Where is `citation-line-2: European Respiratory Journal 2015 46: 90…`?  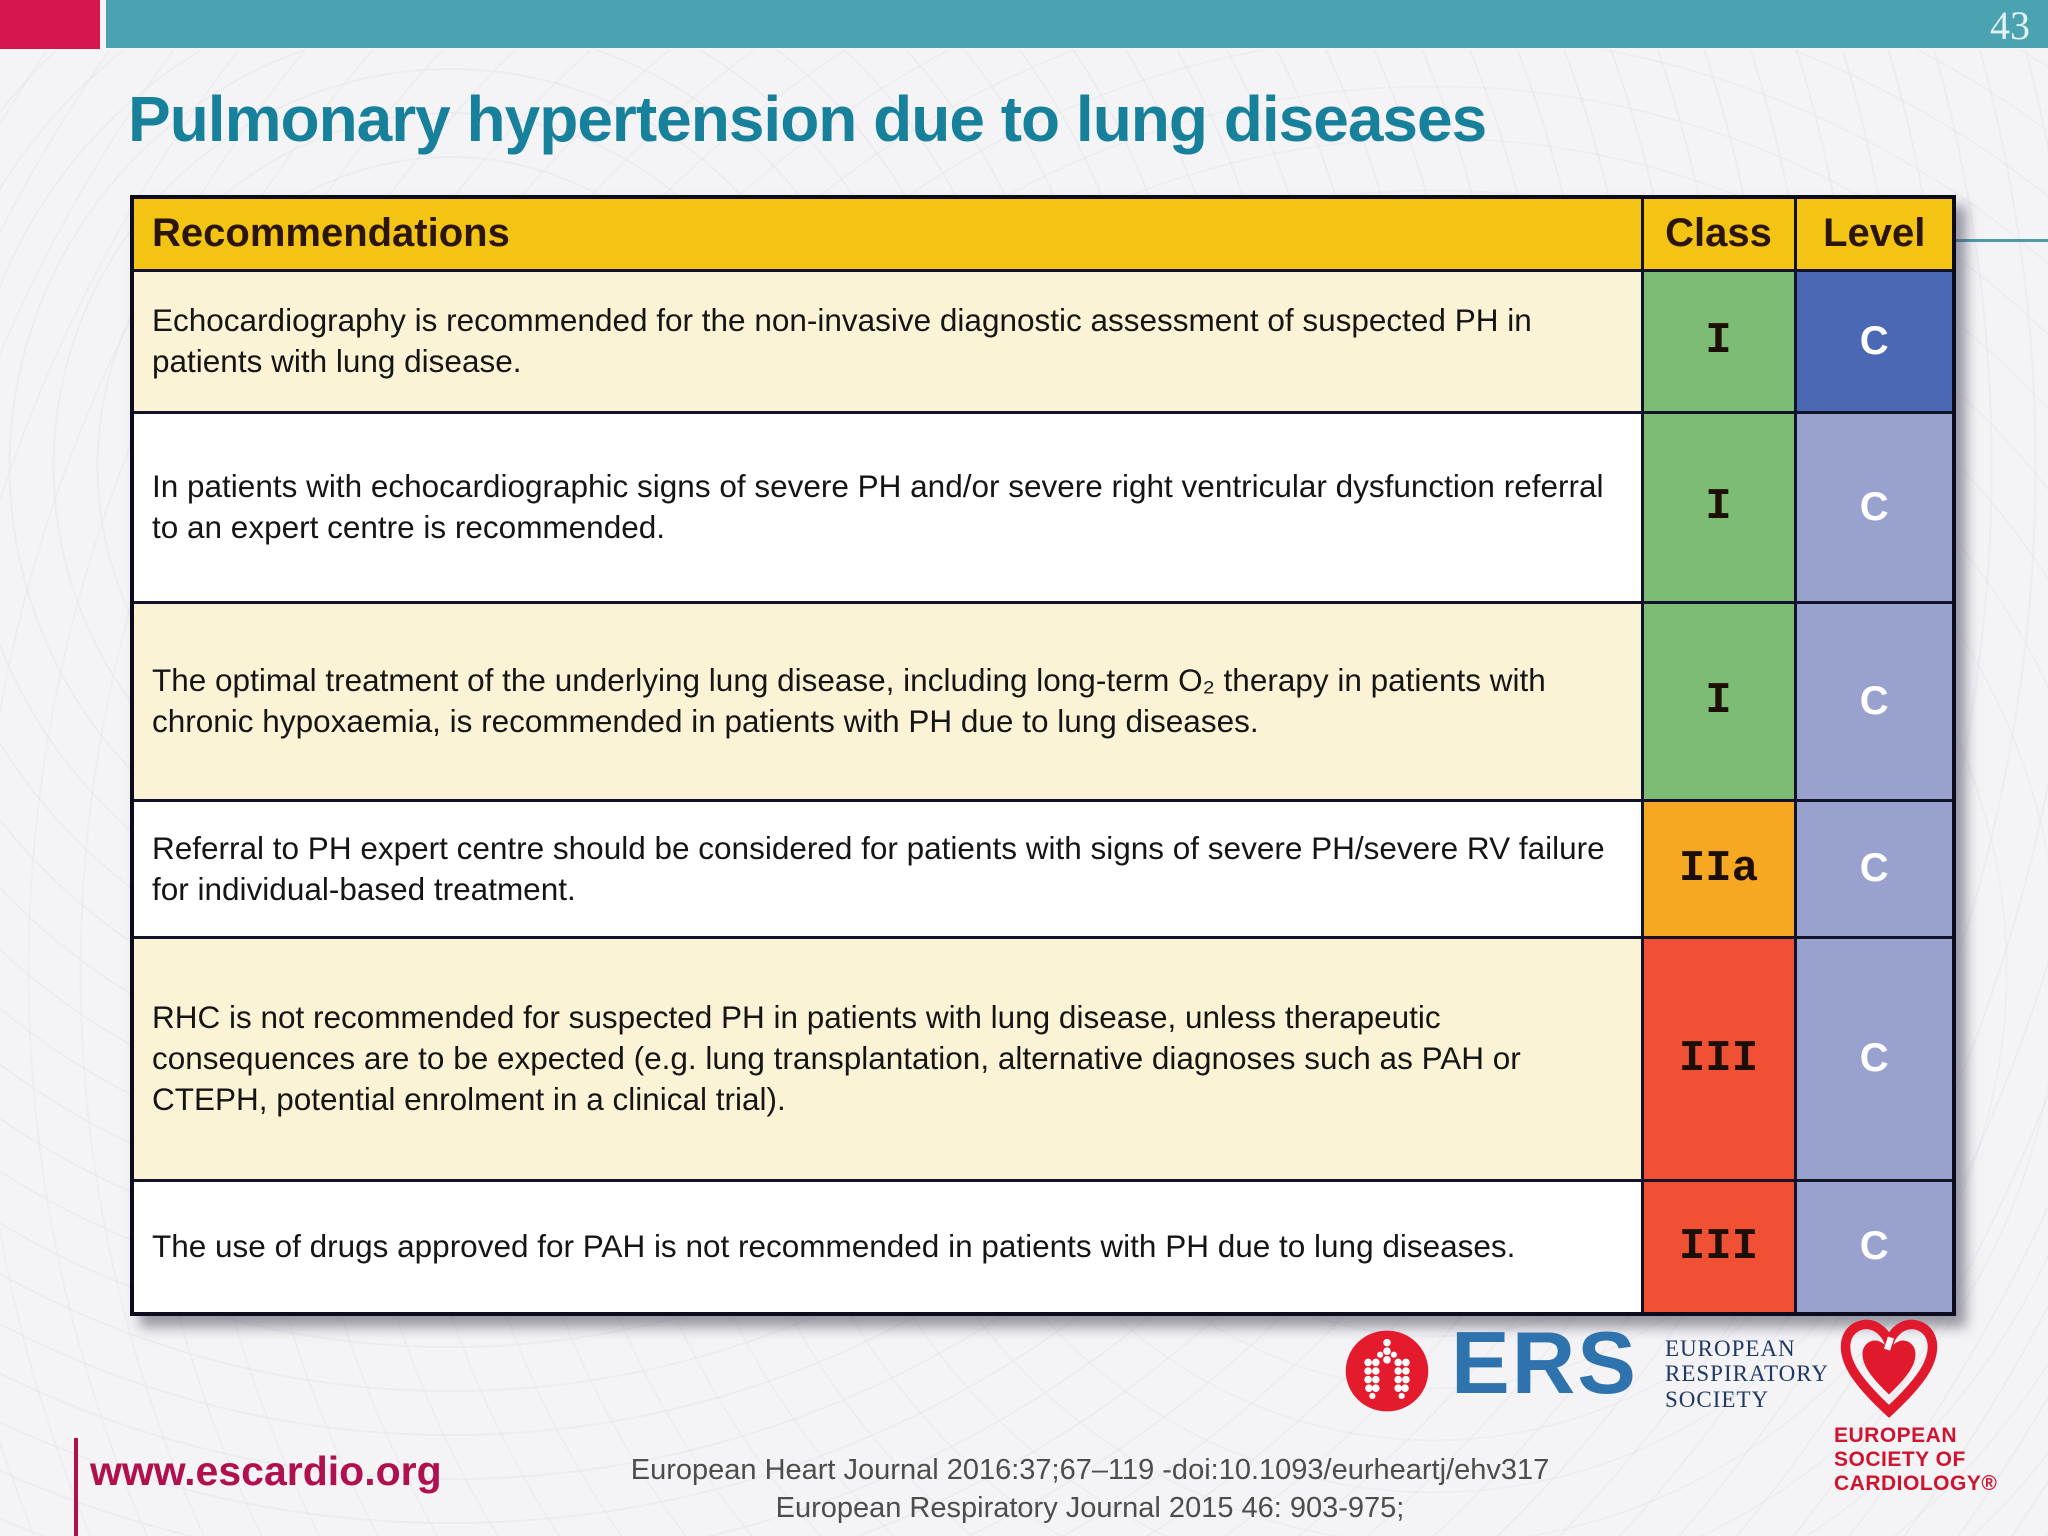 citation-line-2: European Respiratory Journal 2015 46: 90… is located at coordinates (1090, 1507).